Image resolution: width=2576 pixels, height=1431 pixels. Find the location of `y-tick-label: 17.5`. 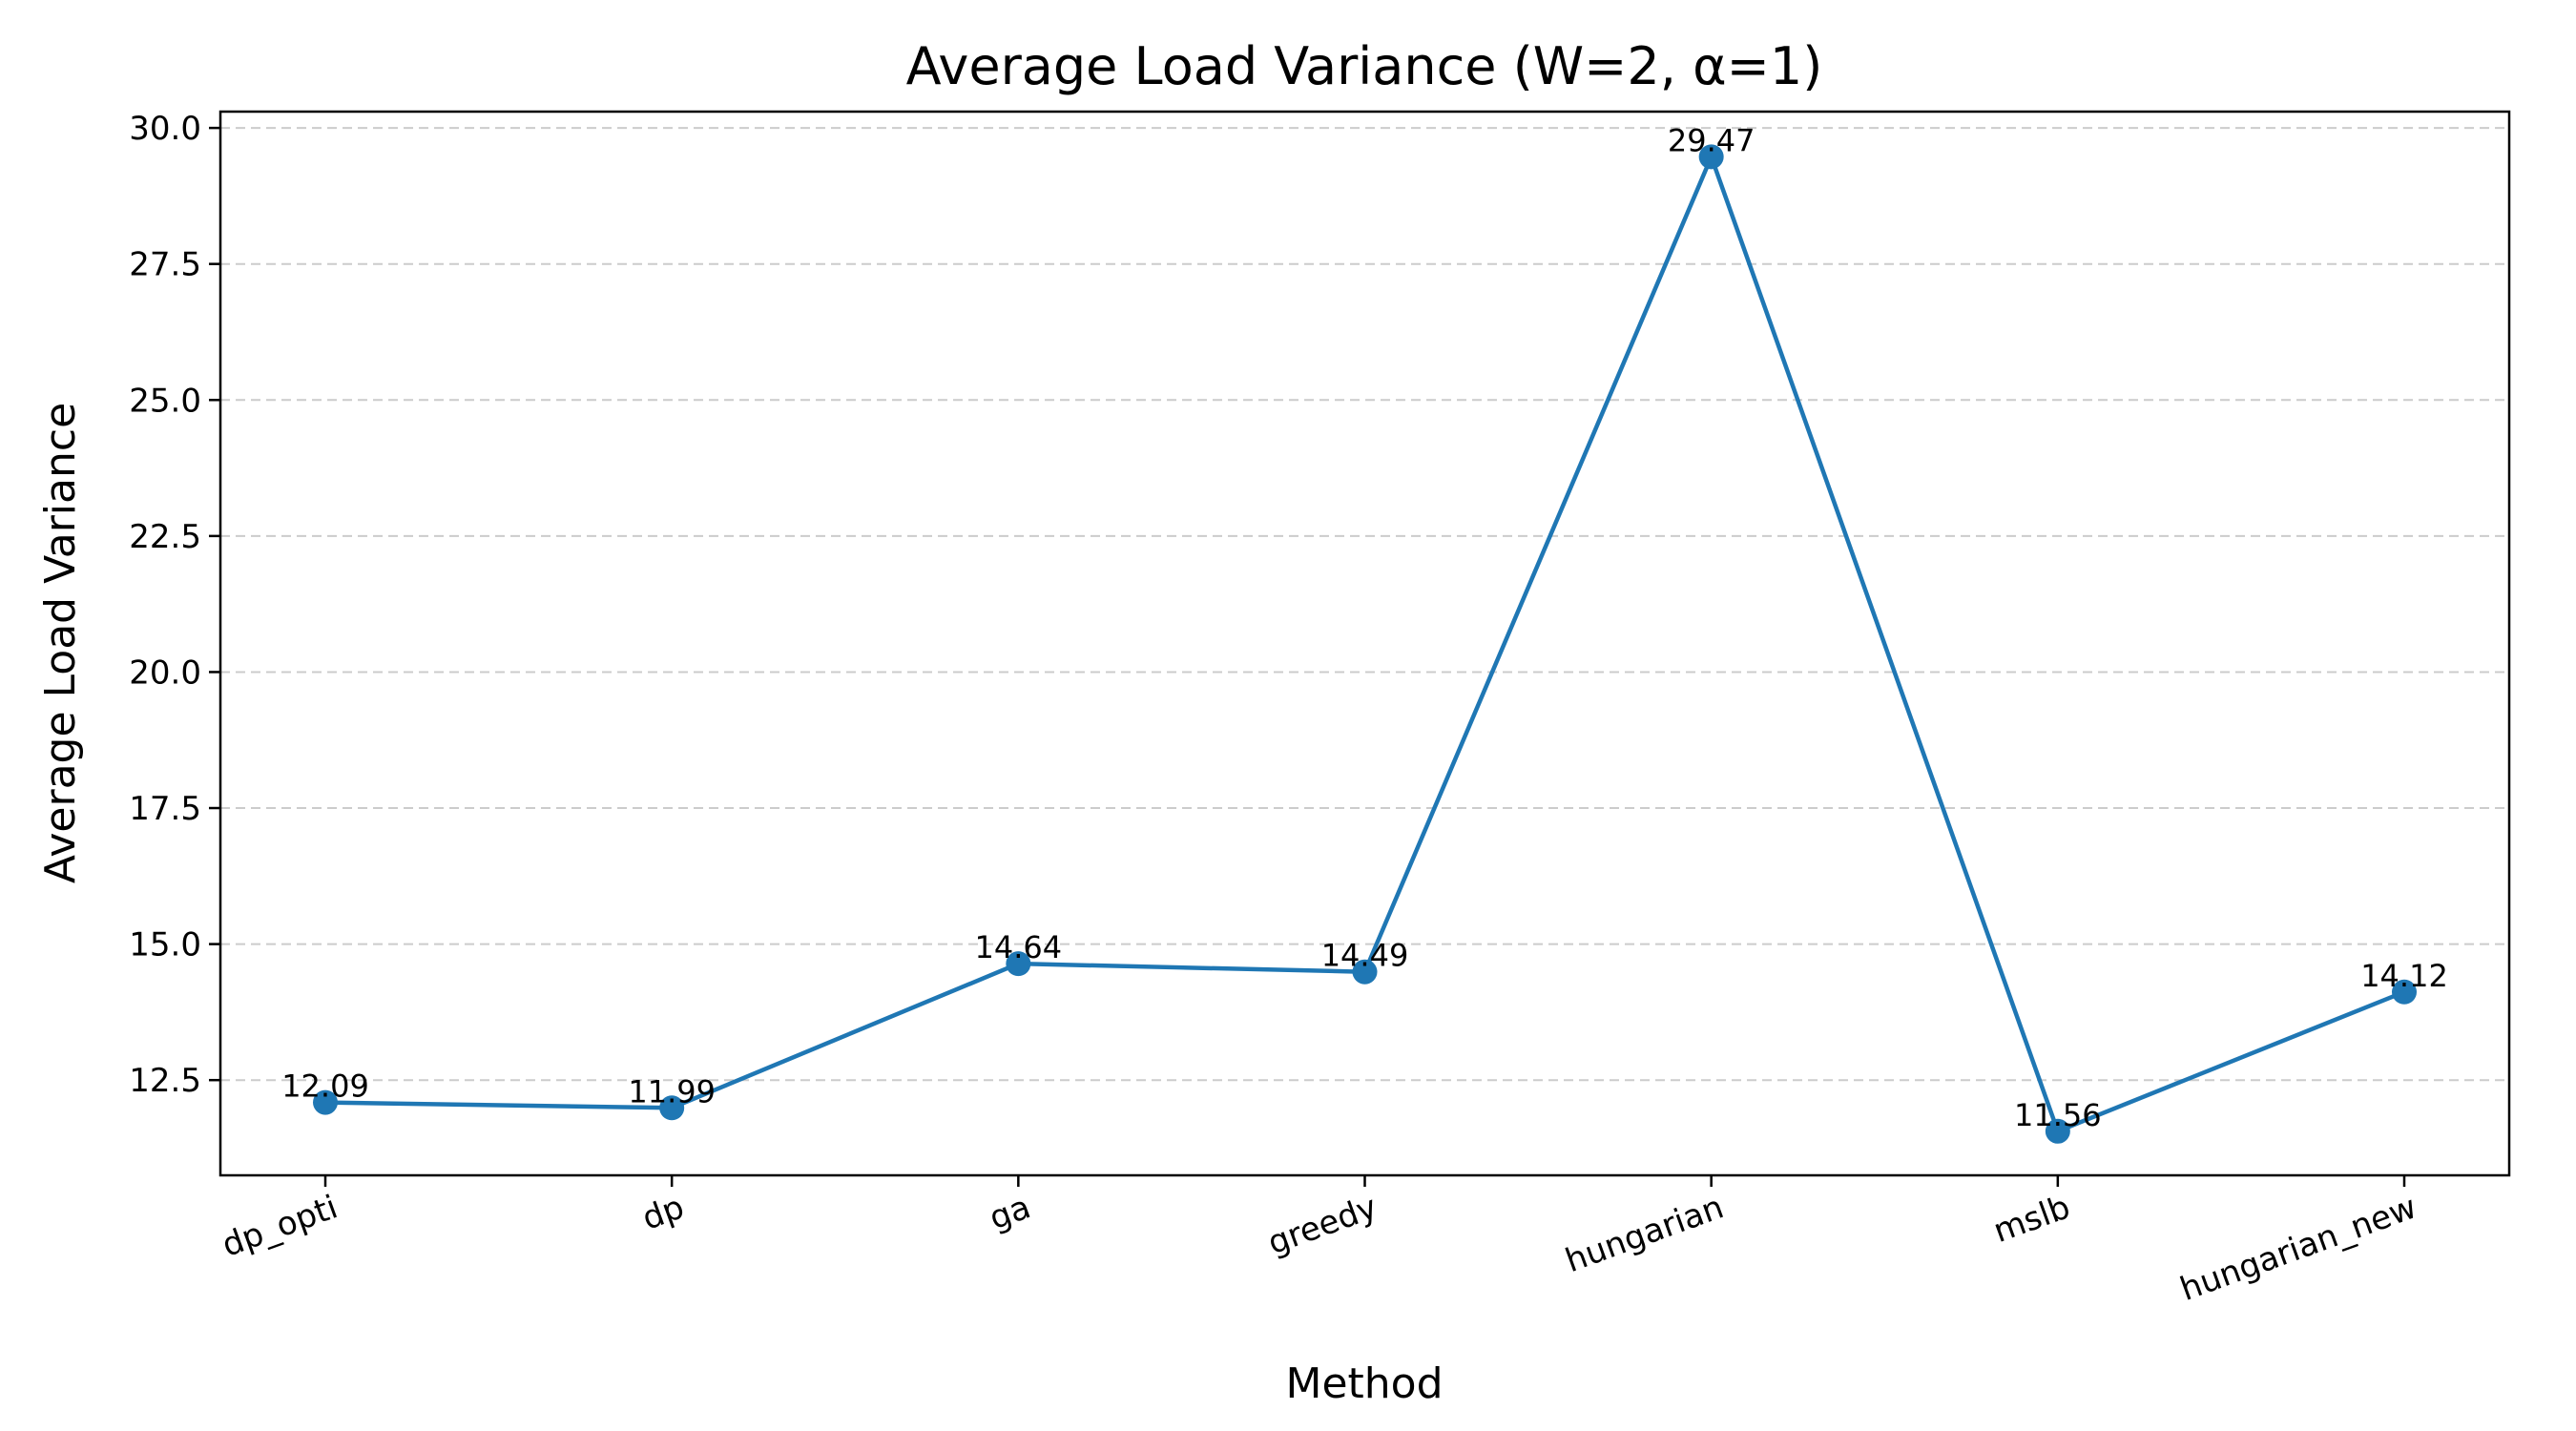

y-tick-label: 17.5 is located at coordinates (165, 809).